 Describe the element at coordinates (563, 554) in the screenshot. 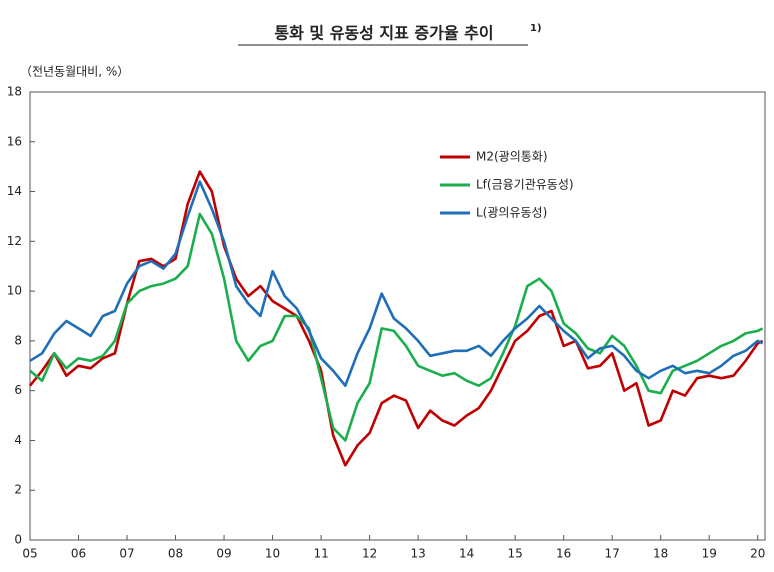

I see `x-tick-label: 16` at that location.